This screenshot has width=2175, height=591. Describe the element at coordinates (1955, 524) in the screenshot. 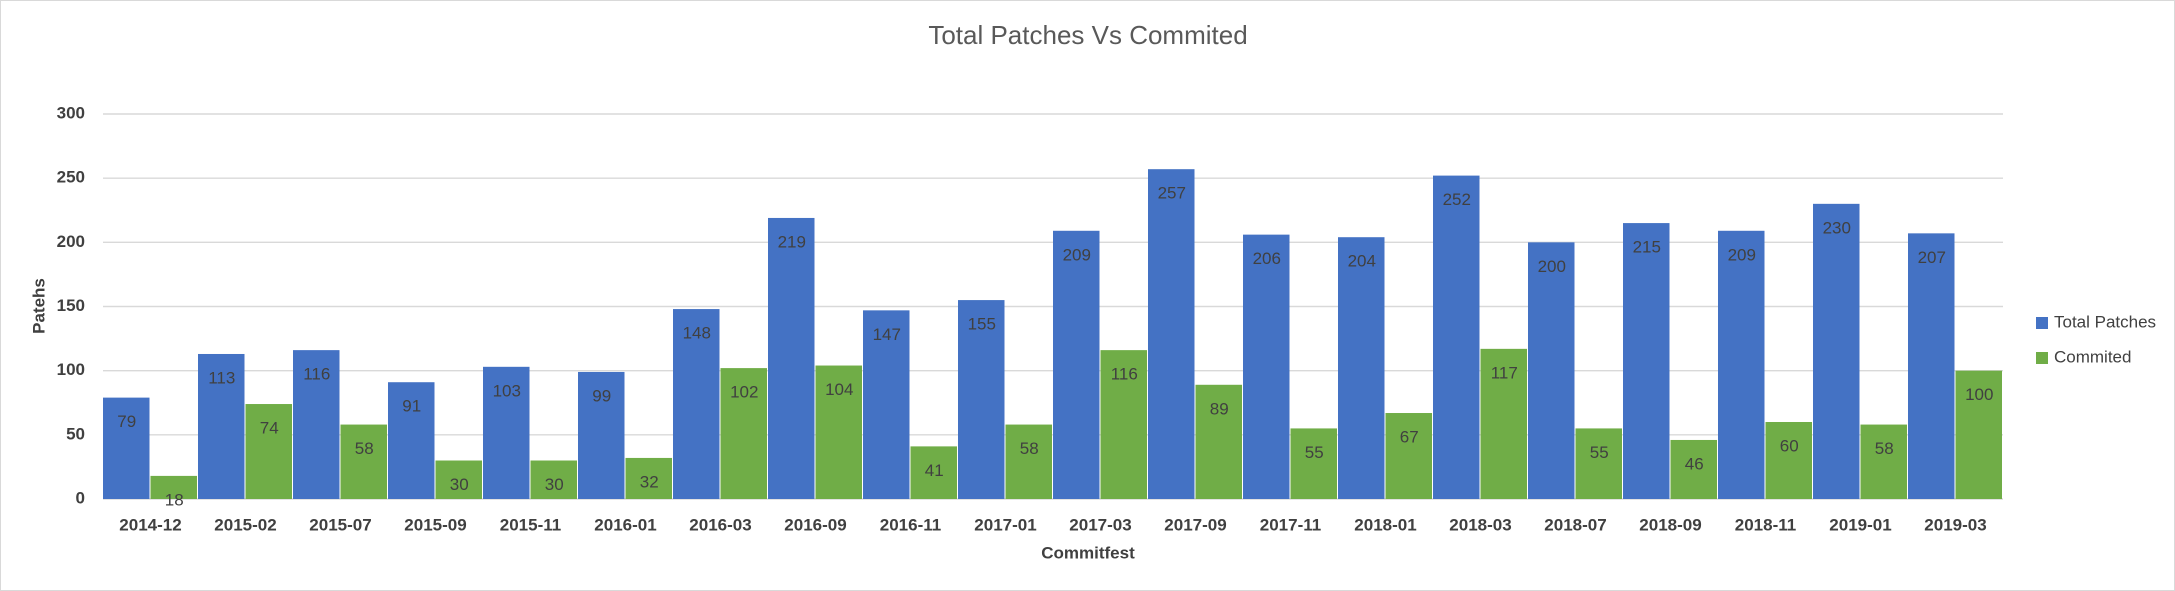

I see `x-tick-label: 2019-03` at that location.